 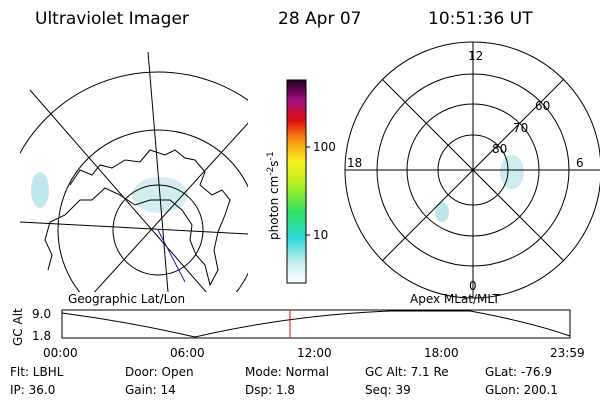 I want to click on info-field: Flt: LBHL, so click(x=37, y=372).